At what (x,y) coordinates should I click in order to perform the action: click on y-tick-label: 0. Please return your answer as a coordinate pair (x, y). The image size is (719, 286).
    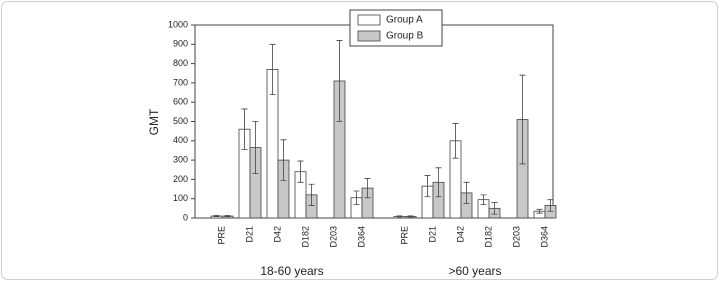
    Looking at the image, I should click on (185, 217).